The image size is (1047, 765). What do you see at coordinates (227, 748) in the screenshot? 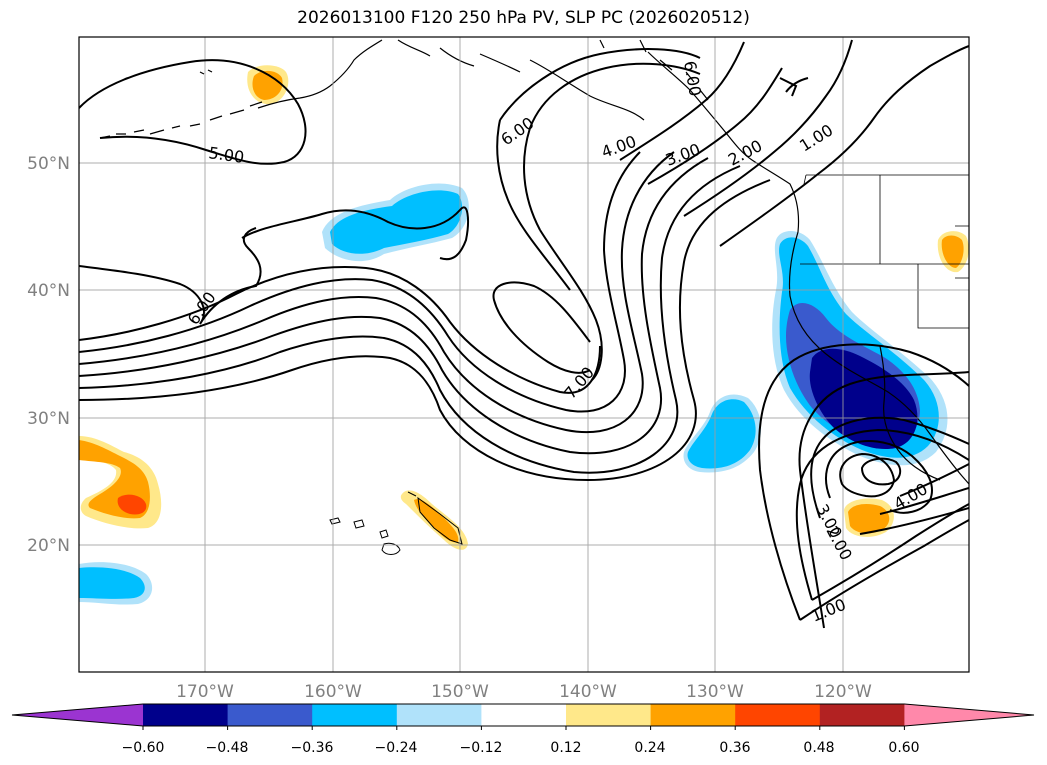
I see `colorbar-tick-label: −0.48` at bounding box center [227, 748].